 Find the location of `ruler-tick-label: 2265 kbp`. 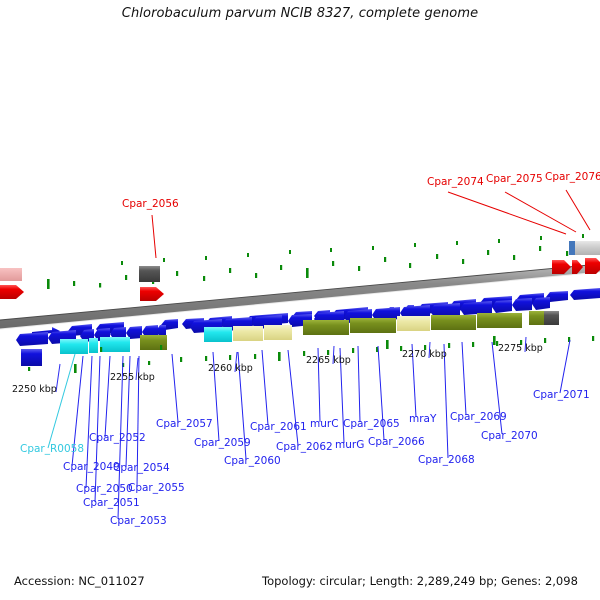

ruler-tick-label: 2265 kbp is located at coordinates (328, 360).